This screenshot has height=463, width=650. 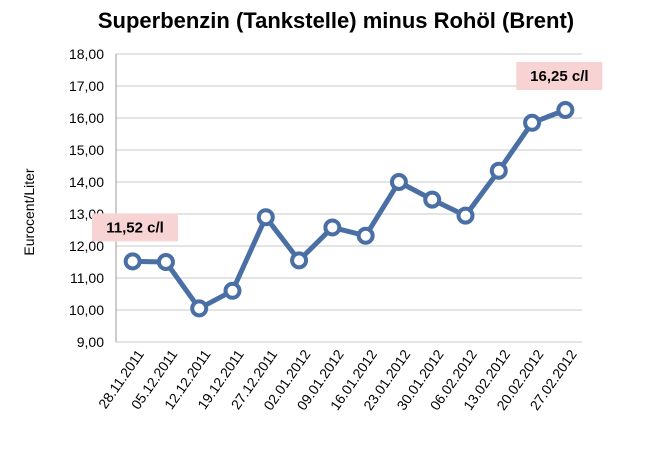 What do you see at coordinates (87, 278) in the screenshot?
I see `y-tick-label: 11,00` at bounding box center [87, 278].